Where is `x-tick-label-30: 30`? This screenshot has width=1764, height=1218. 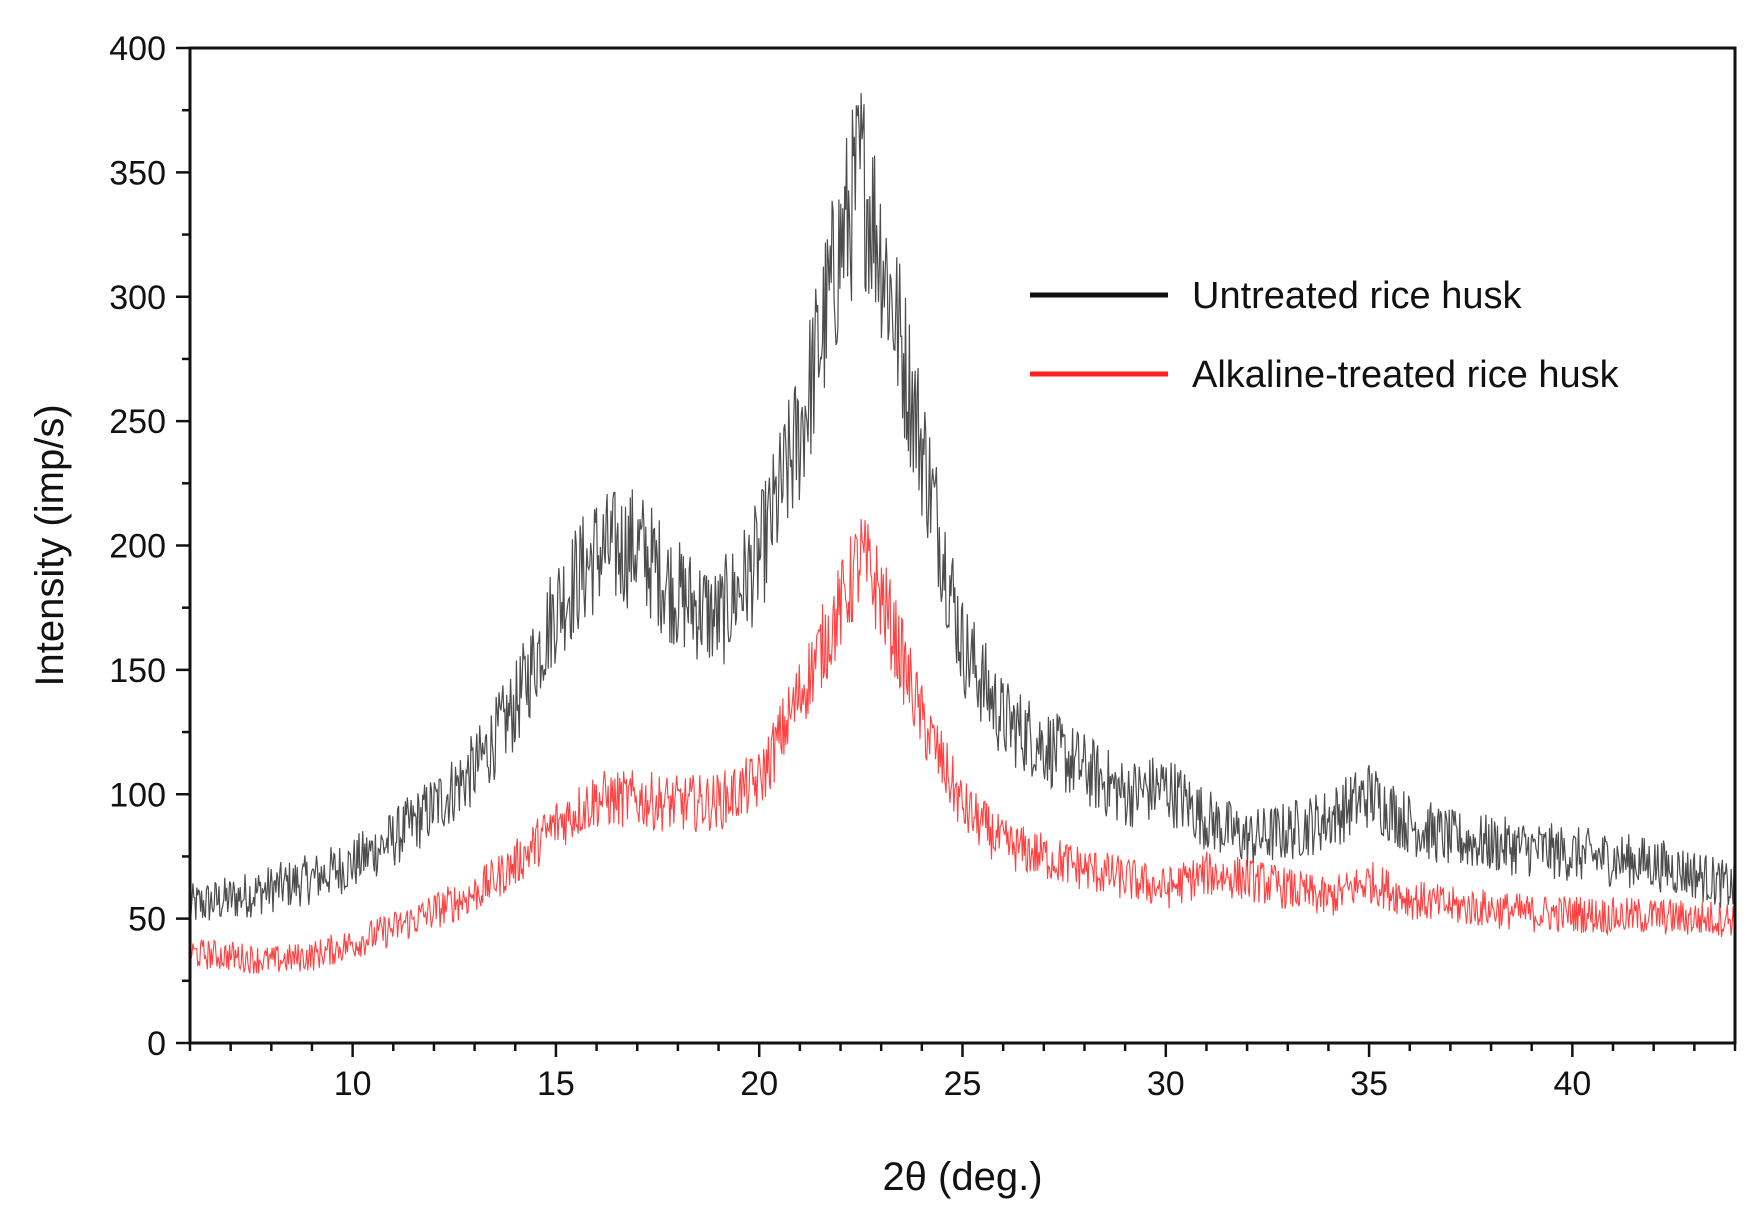
x-tick-label-30: 30 is located at coordinates (1166, 1084).